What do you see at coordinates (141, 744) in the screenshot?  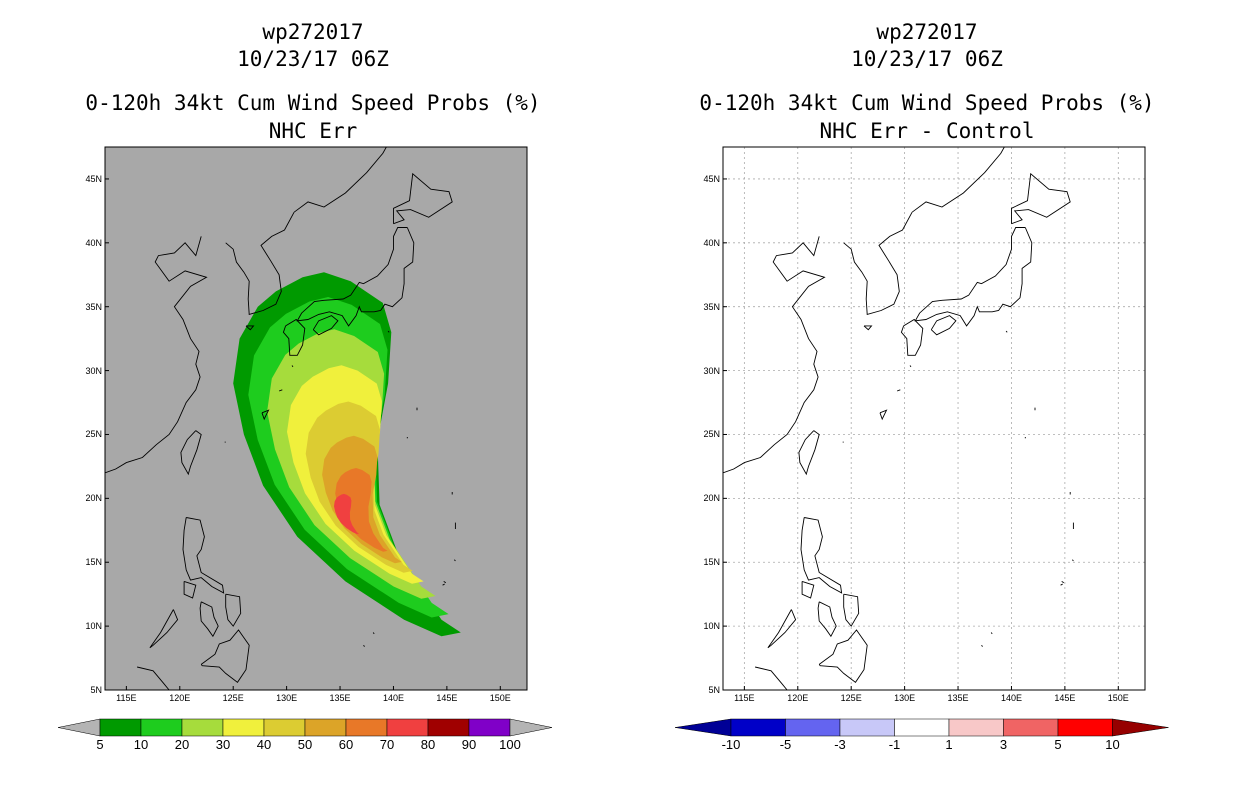 I see `left-colorbar-label-10: 10` at bounding box center [141, 744].